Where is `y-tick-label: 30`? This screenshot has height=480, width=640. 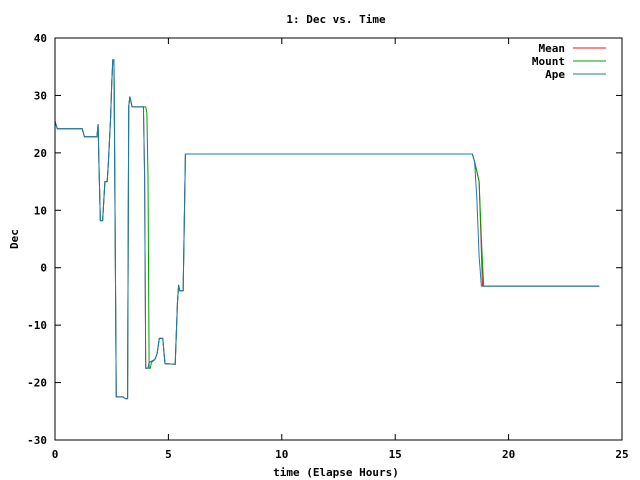 y-tick-label: 30 is located at coordinates (40, 95).